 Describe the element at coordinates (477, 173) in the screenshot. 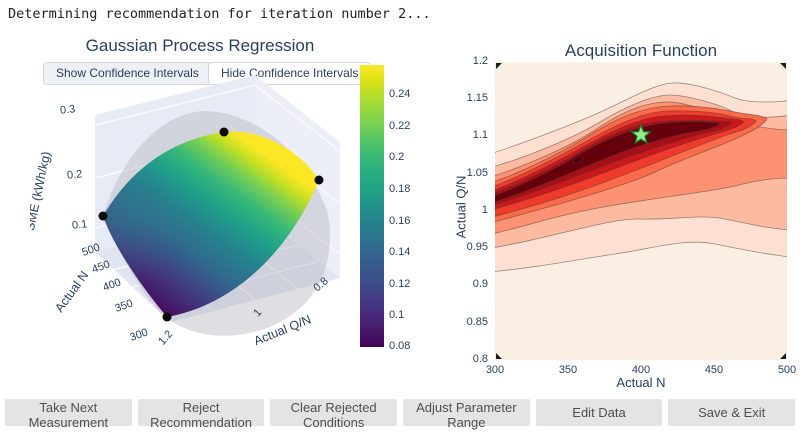

I see `acq-y-tick: 1.05` at that location.